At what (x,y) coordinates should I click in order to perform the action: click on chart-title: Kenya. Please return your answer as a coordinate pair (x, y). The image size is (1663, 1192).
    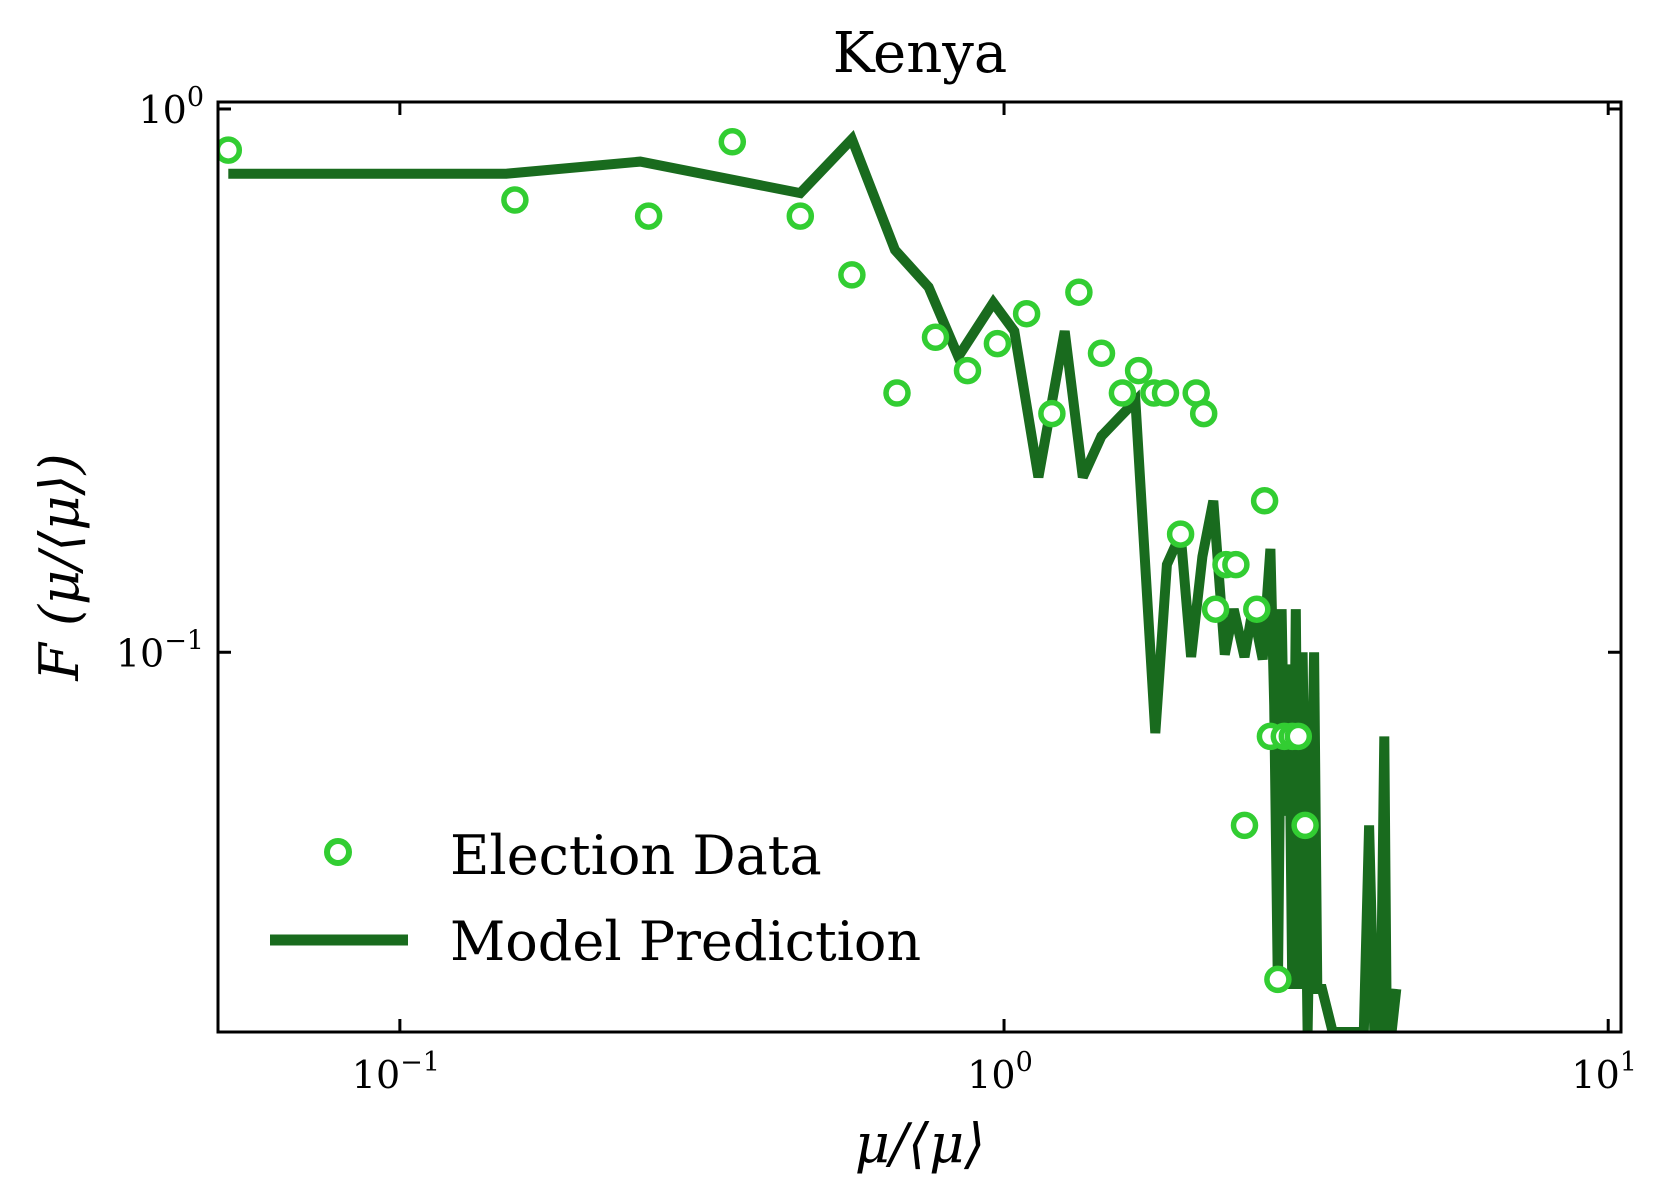
    Looking at the image, I should click on (920, 53).